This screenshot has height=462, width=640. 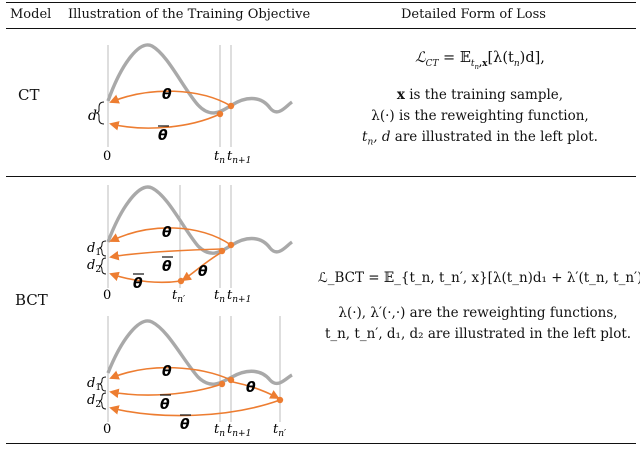 What do you see at coordinates (167, 233) in the screenshot?
I see `bct1-theta-label: θ` at bounding box center [167, 233].